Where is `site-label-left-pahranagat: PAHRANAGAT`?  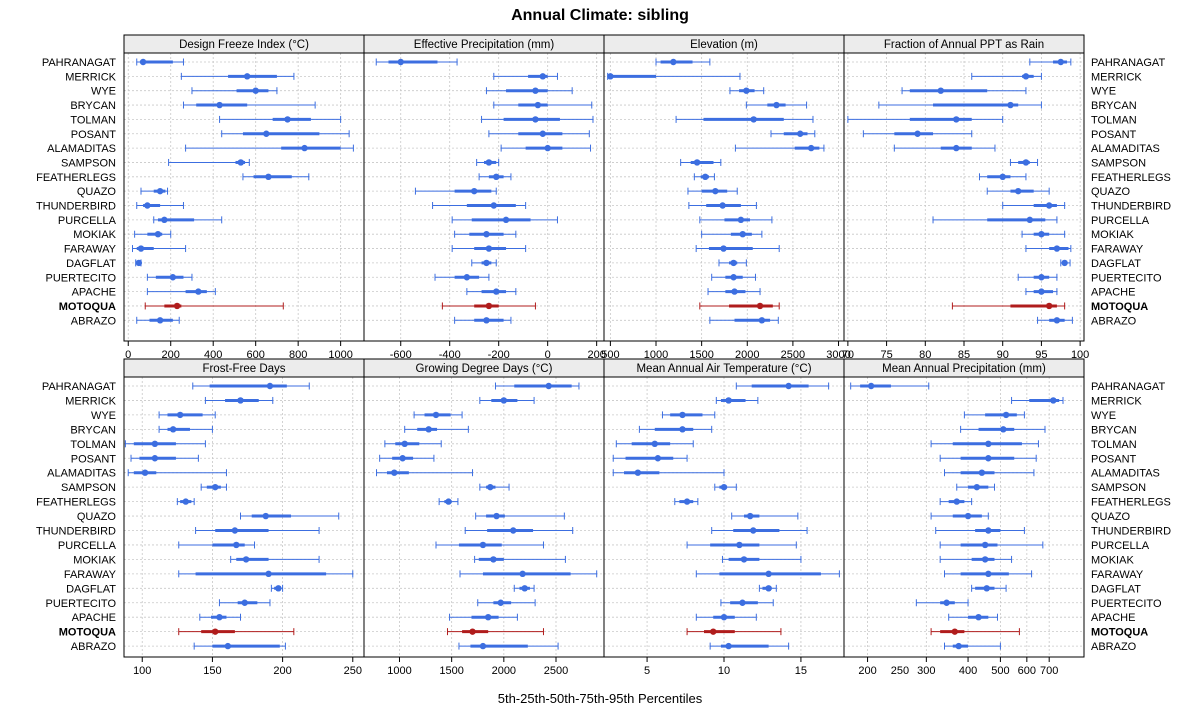
site-label-left-pahranagat: PAHRANAGAT is located at coordinates (79, 387).